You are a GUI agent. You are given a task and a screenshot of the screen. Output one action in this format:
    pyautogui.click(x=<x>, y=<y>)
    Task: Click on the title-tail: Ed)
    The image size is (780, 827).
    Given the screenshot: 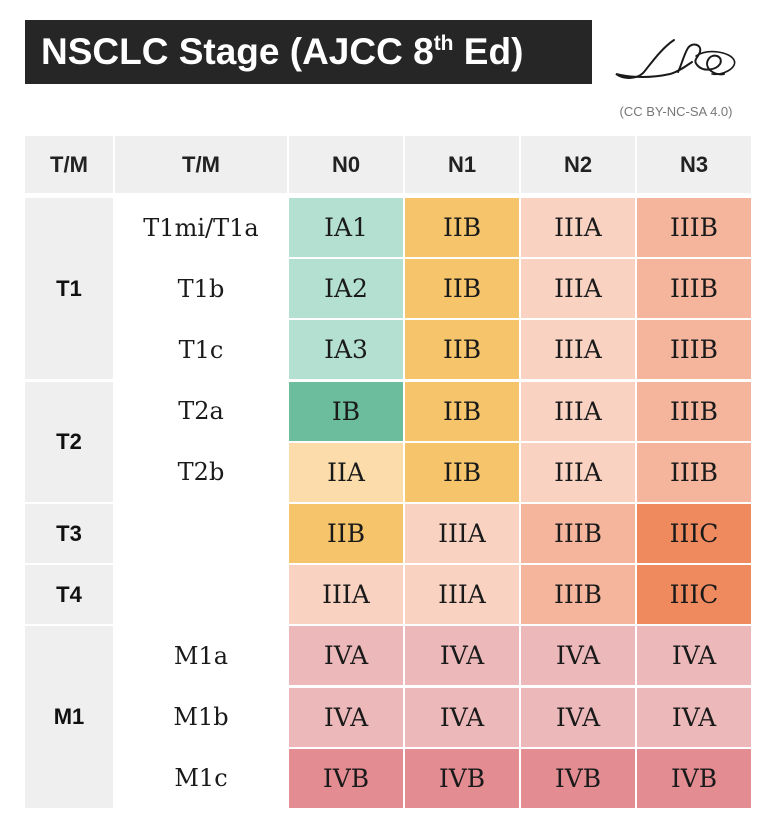 What is the action you would take?
    pyautogui.click(x=488, y=51)
    